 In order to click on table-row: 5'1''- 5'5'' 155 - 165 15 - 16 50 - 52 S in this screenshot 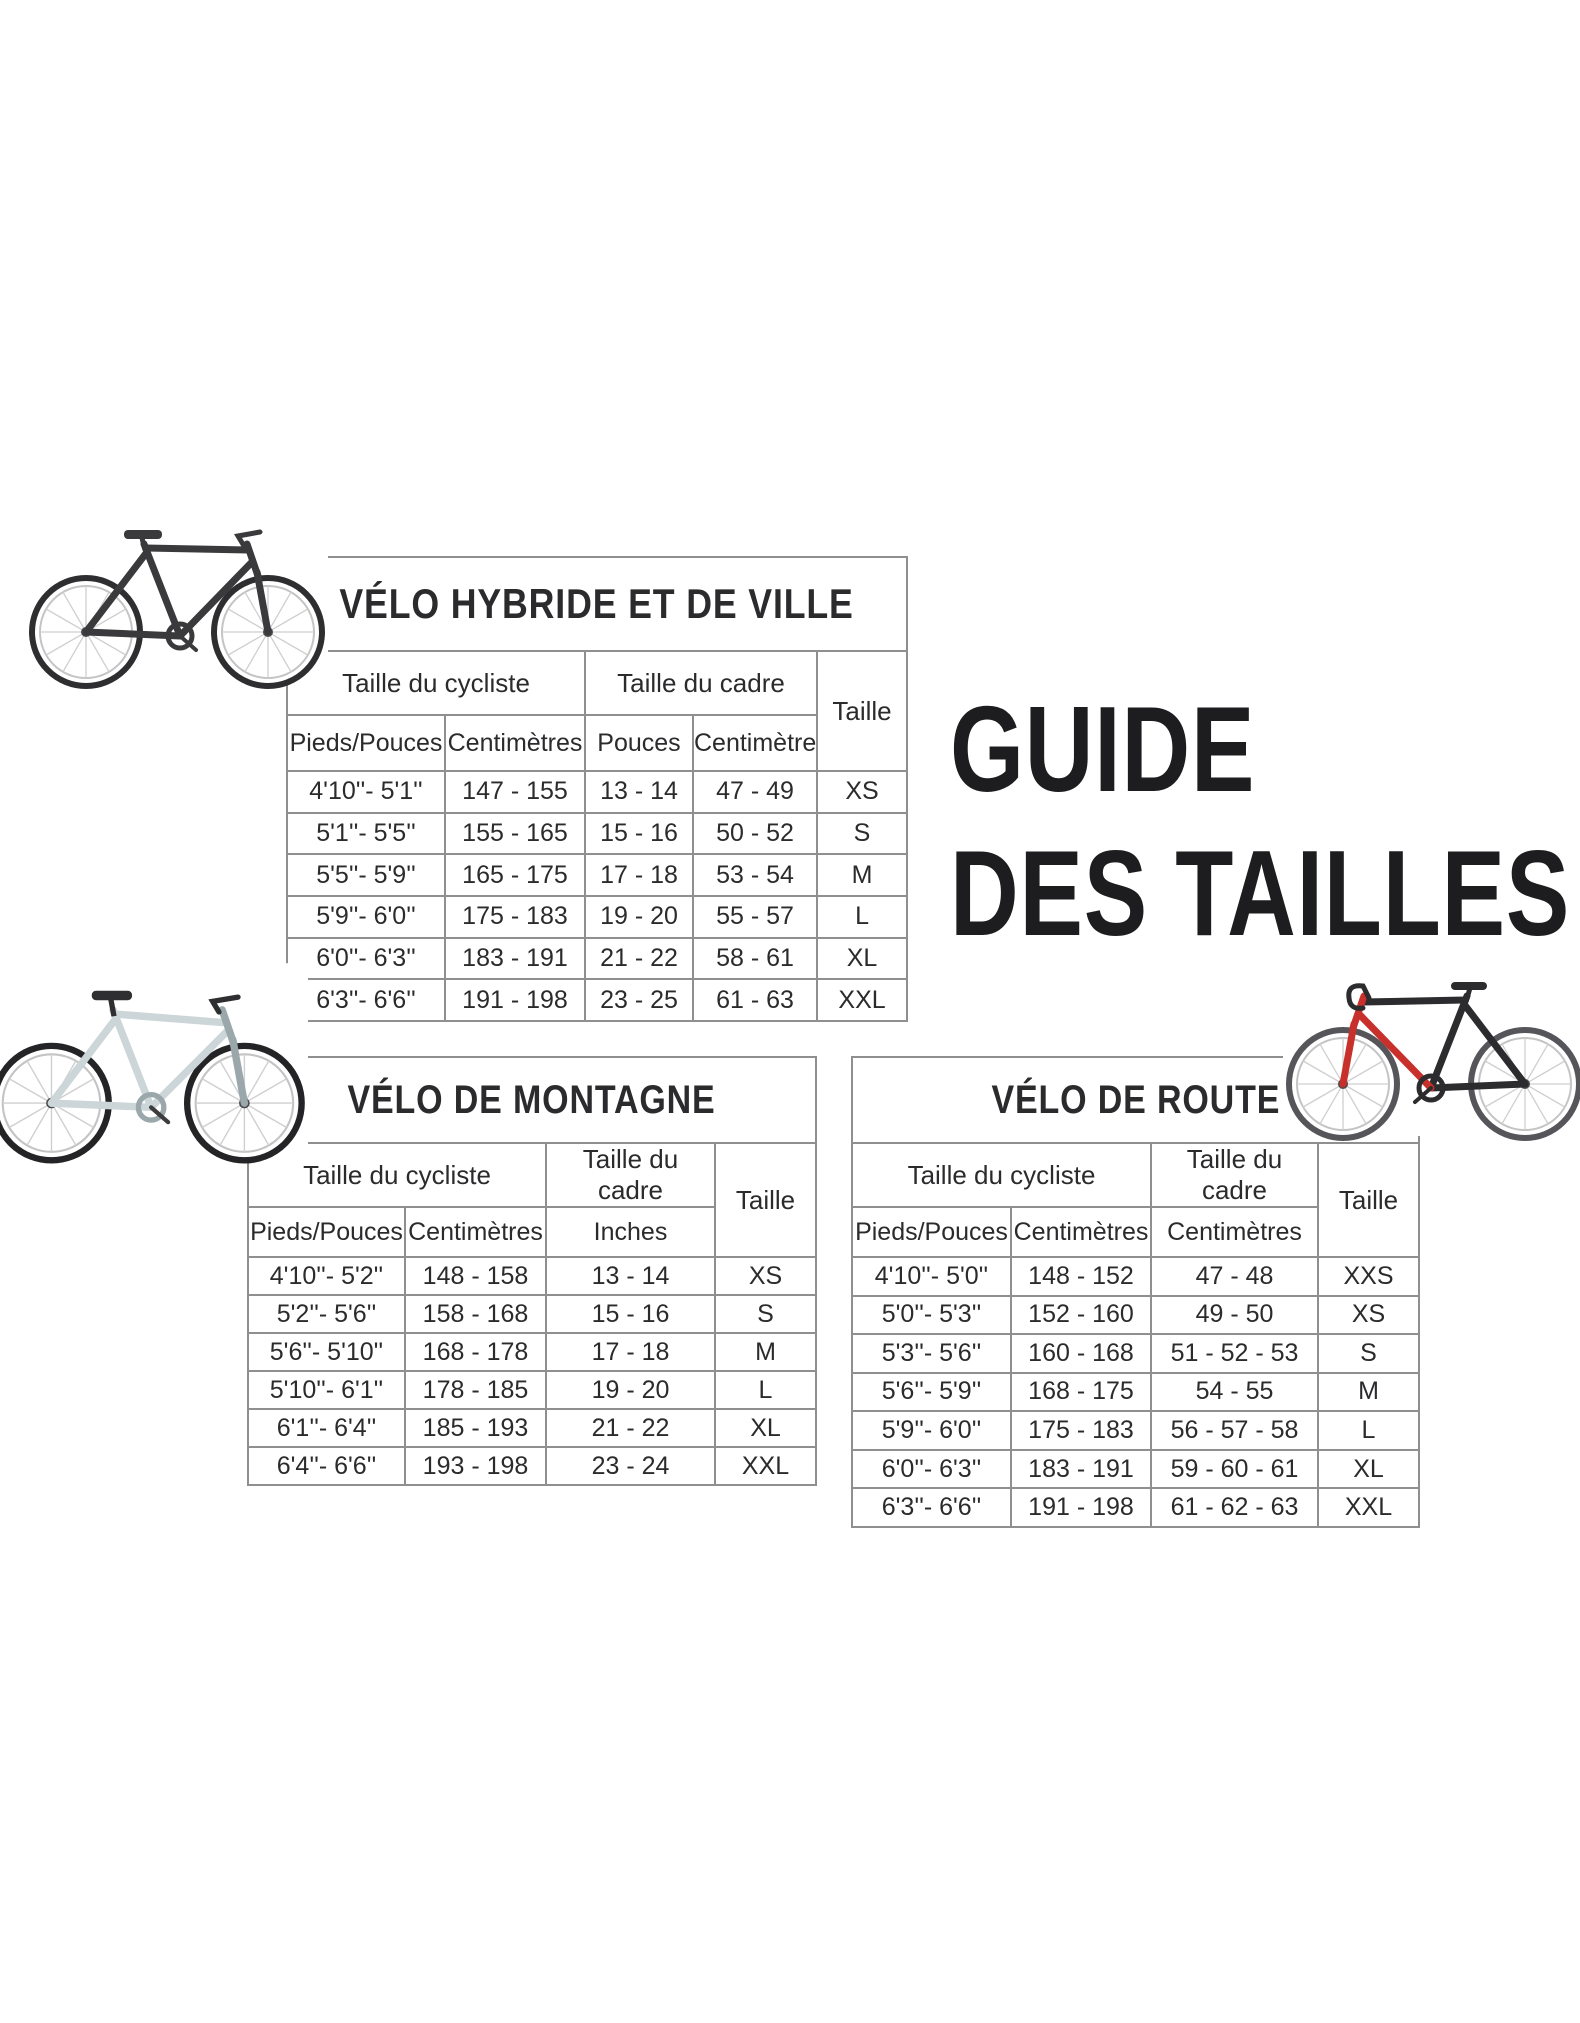, I will do `click(597, 833)`.